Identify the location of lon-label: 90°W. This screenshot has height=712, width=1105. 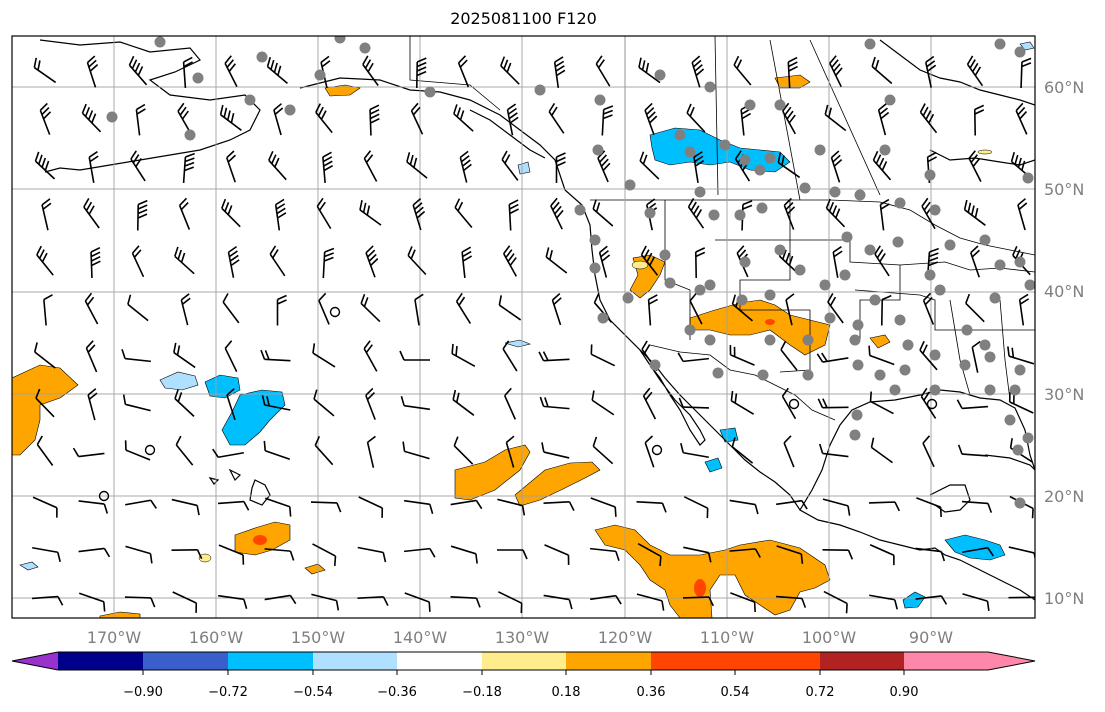
(931, 637).